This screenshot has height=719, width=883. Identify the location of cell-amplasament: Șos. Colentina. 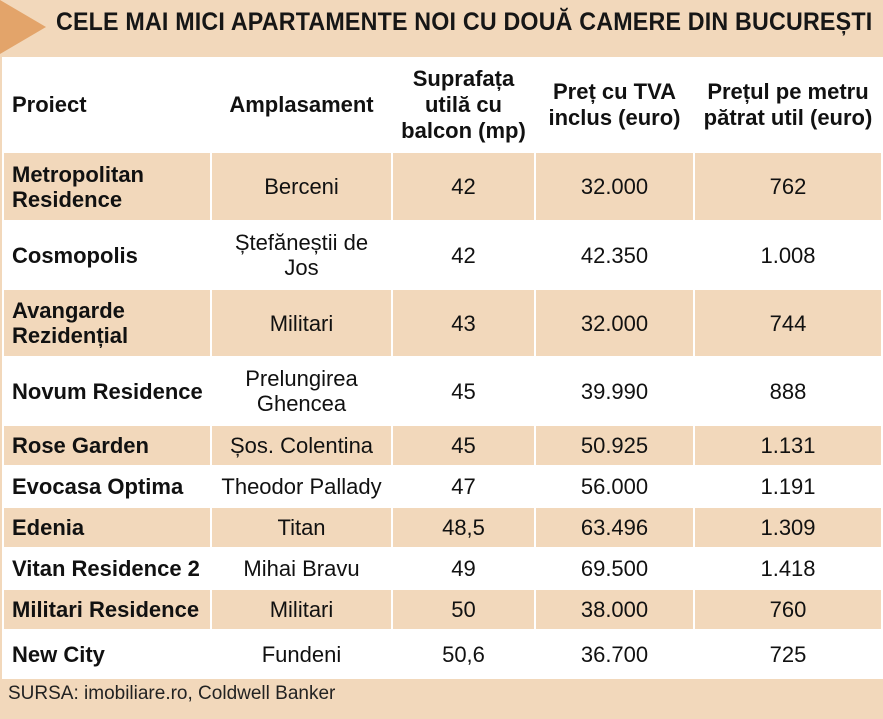
(301, 445).